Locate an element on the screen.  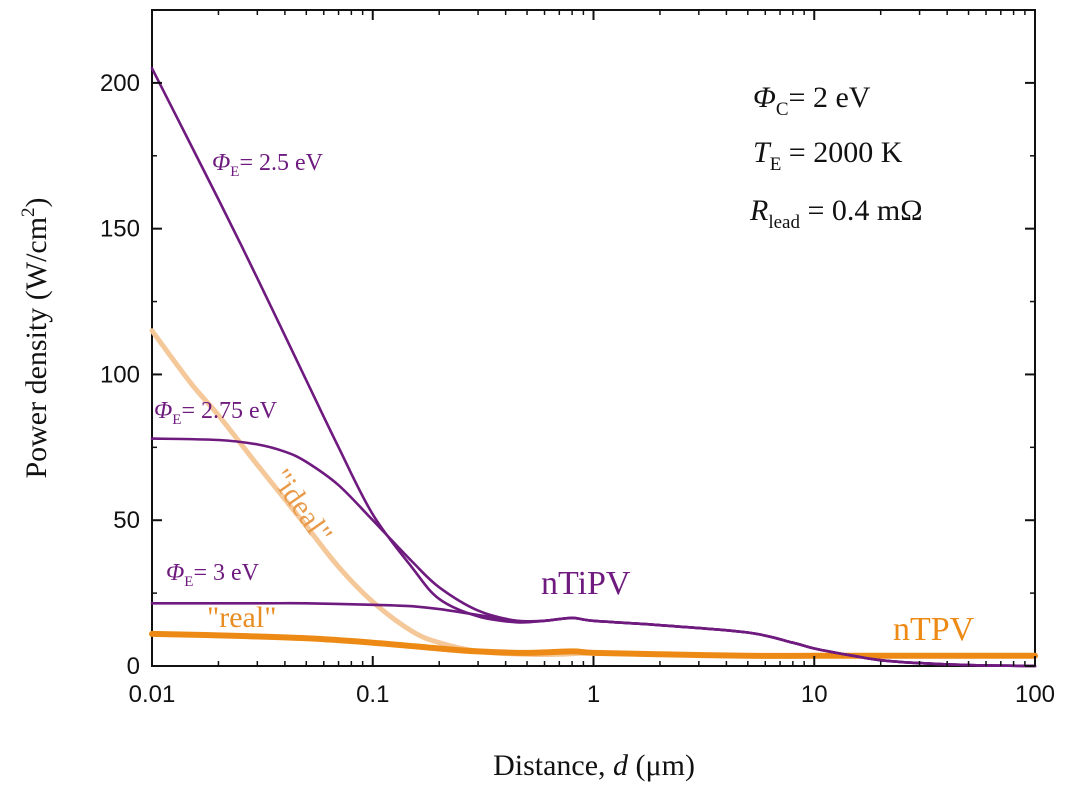
param-t-e: TE = 2000 K is located at coordinates (828, 155).